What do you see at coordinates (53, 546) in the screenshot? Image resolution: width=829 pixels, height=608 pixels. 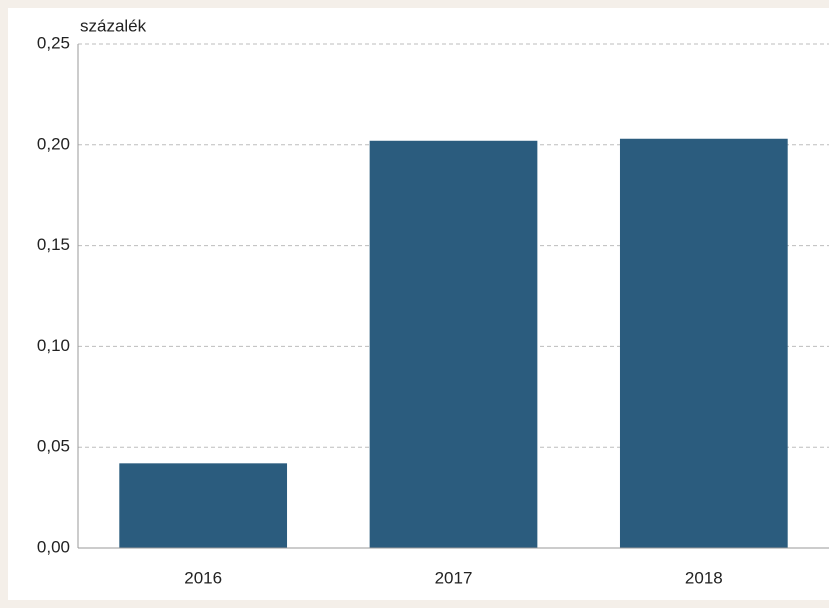 I see `y-tick-label: 0,00` at bounding box center [53, 546].